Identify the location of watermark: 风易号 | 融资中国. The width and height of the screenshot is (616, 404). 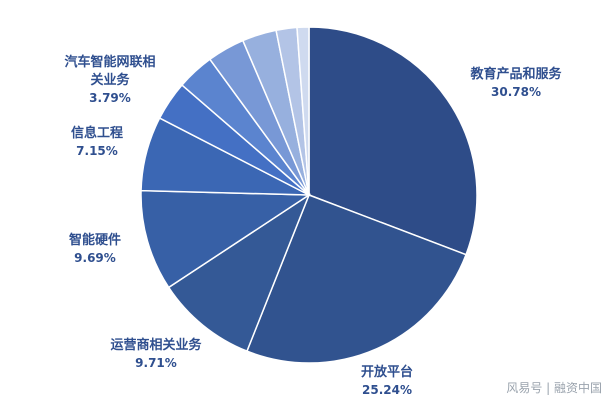
(554, 388).